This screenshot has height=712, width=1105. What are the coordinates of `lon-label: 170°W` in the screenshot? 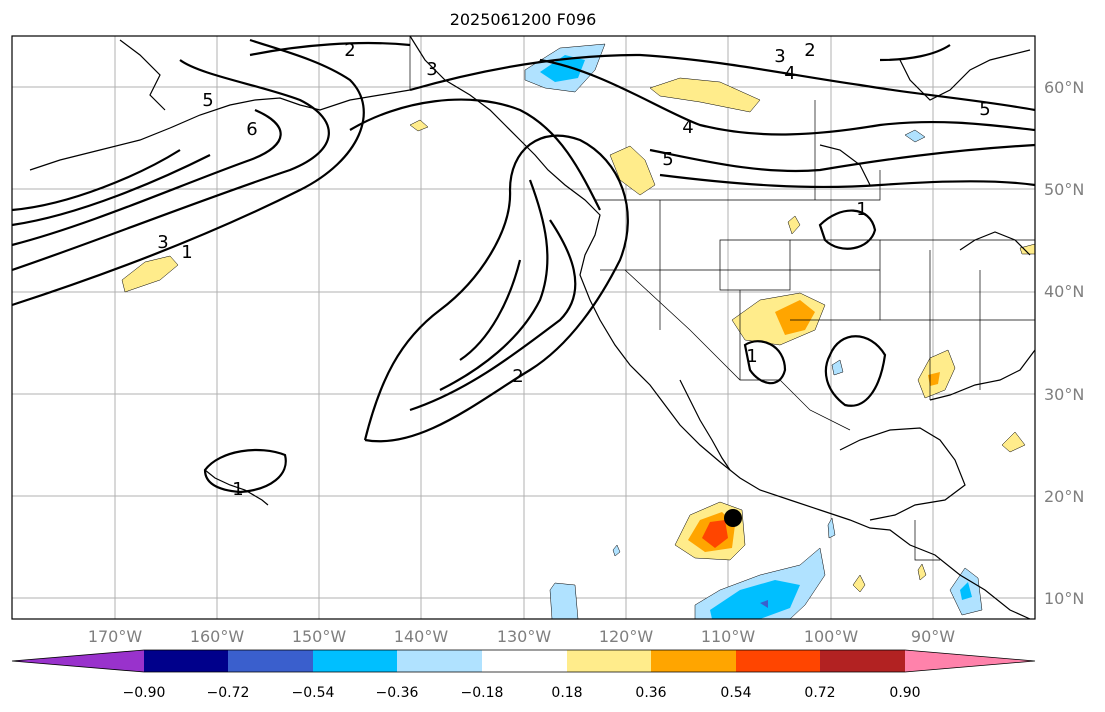 It's located at (115, 636).